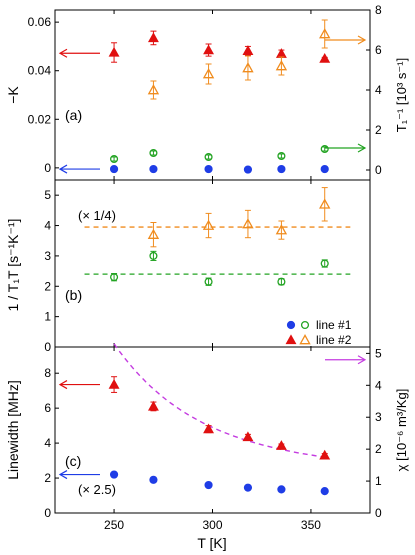 This screenshot has height=555, width=415. I want to click on y-tick-label-right: 8, so click(378, 10).